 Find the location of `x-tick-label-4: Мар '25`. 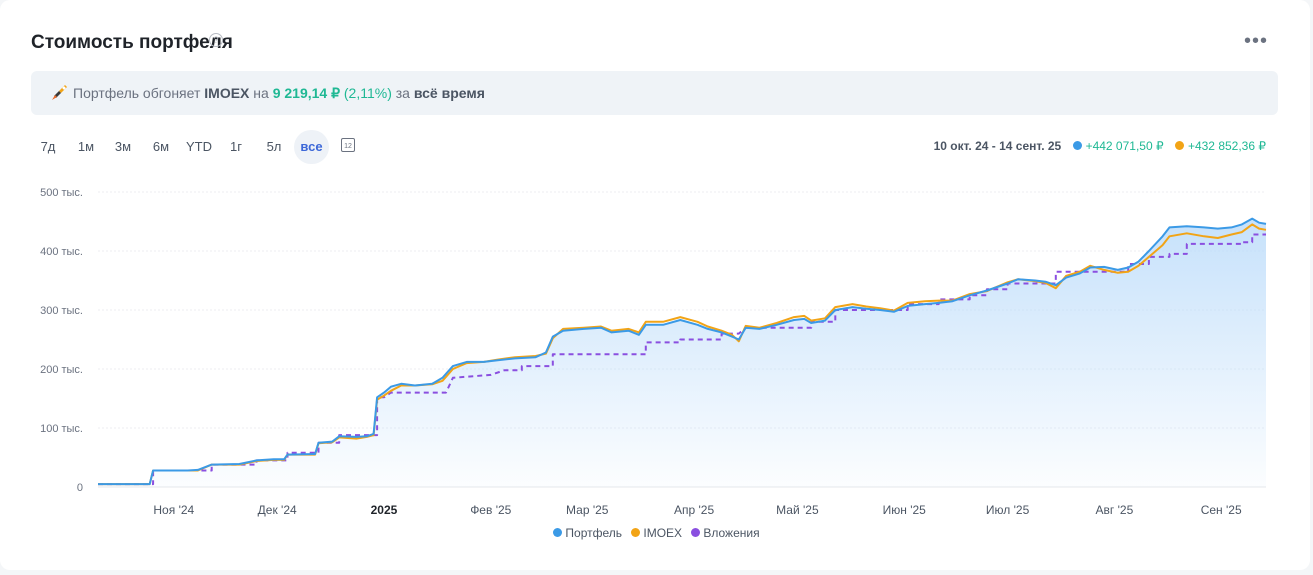

x-tick-label-4: Мар '25 is located at coordinates (587, 510).